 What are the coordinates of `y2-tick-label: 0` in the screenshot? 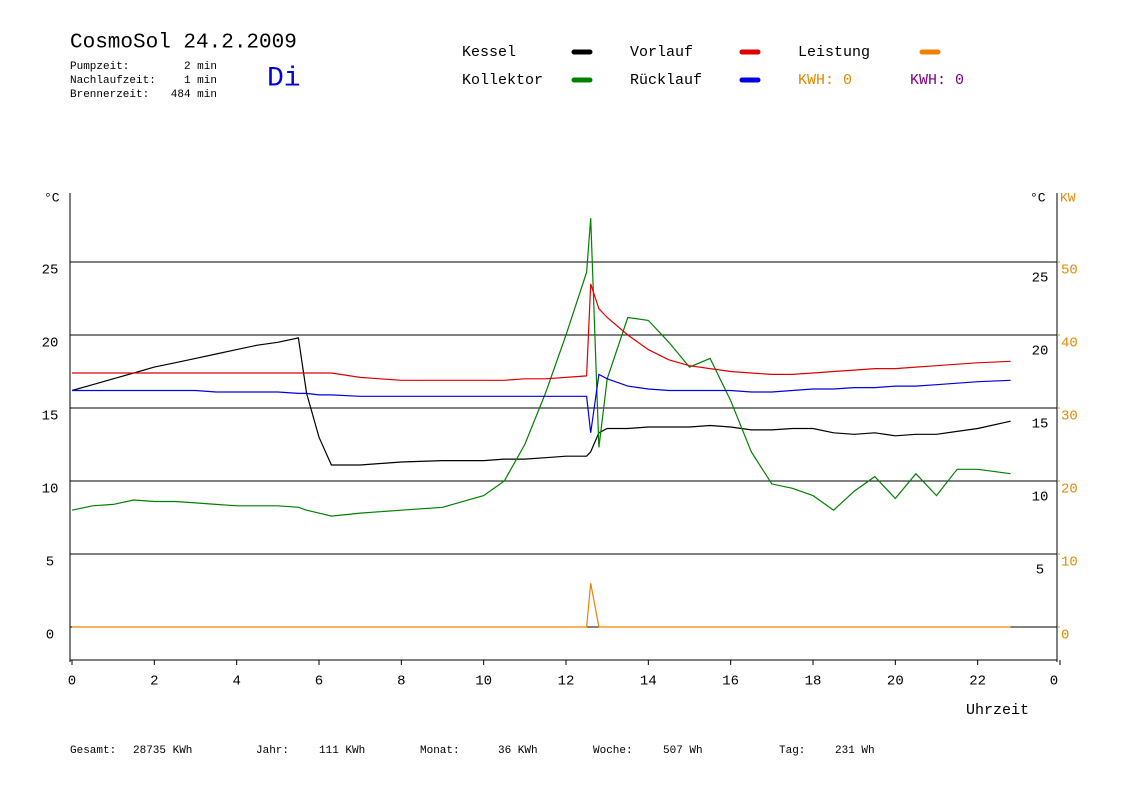 It's located at (1065, 636).